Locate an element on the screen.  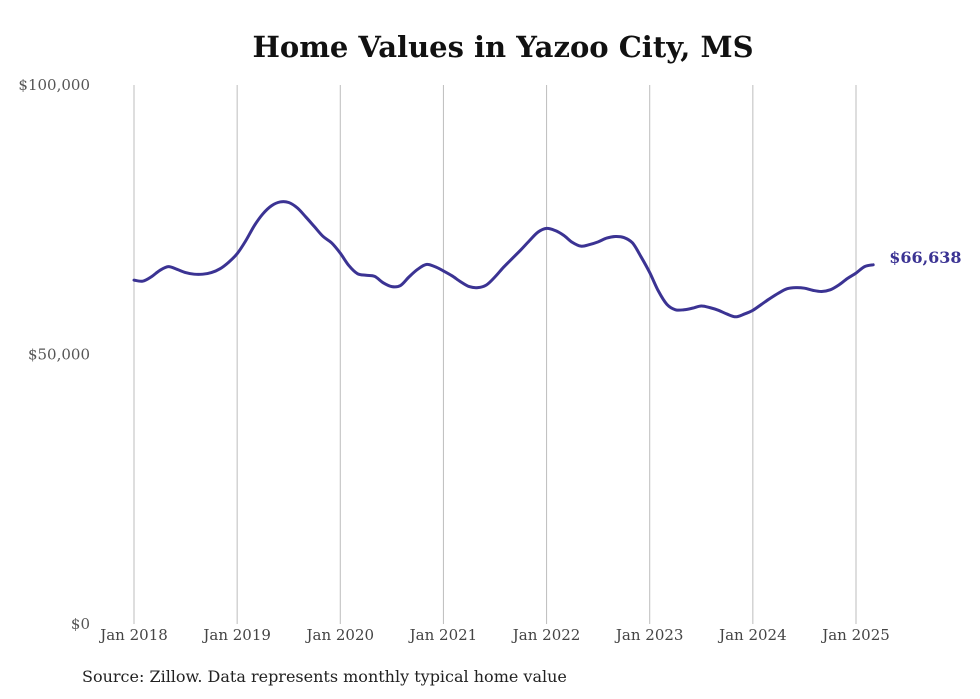
y-tick-label: $50,000 is located at coordinates (59, 355).